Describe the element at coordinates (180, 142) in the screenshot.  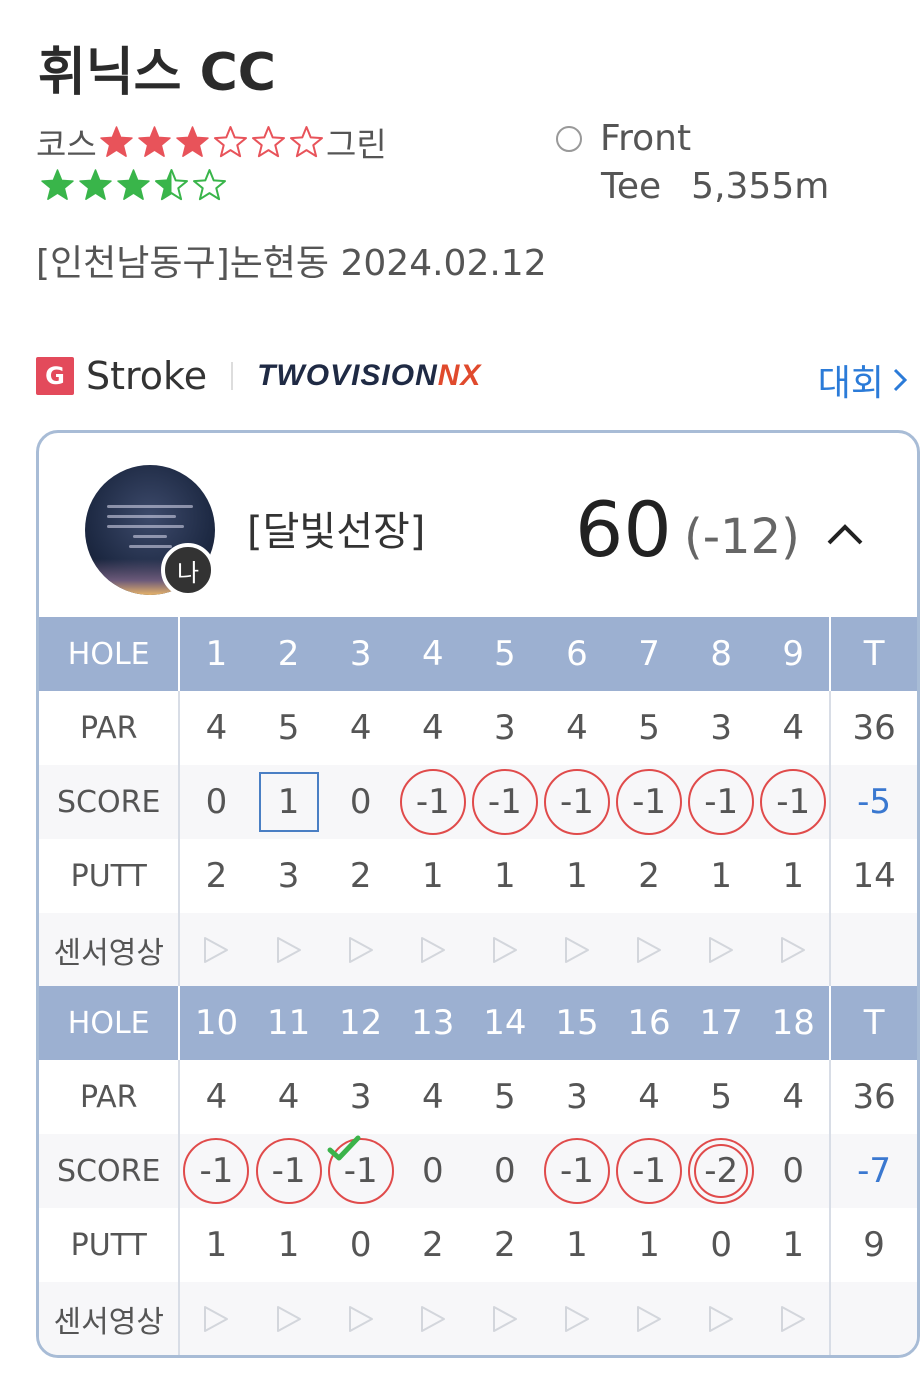
I see `course-rating-row: 코스` at that location.